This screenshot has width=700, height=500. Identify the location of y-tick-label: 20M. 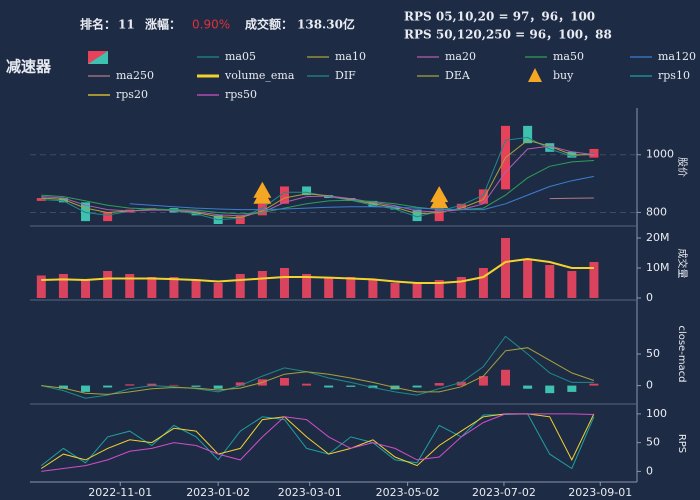
(658, 237).